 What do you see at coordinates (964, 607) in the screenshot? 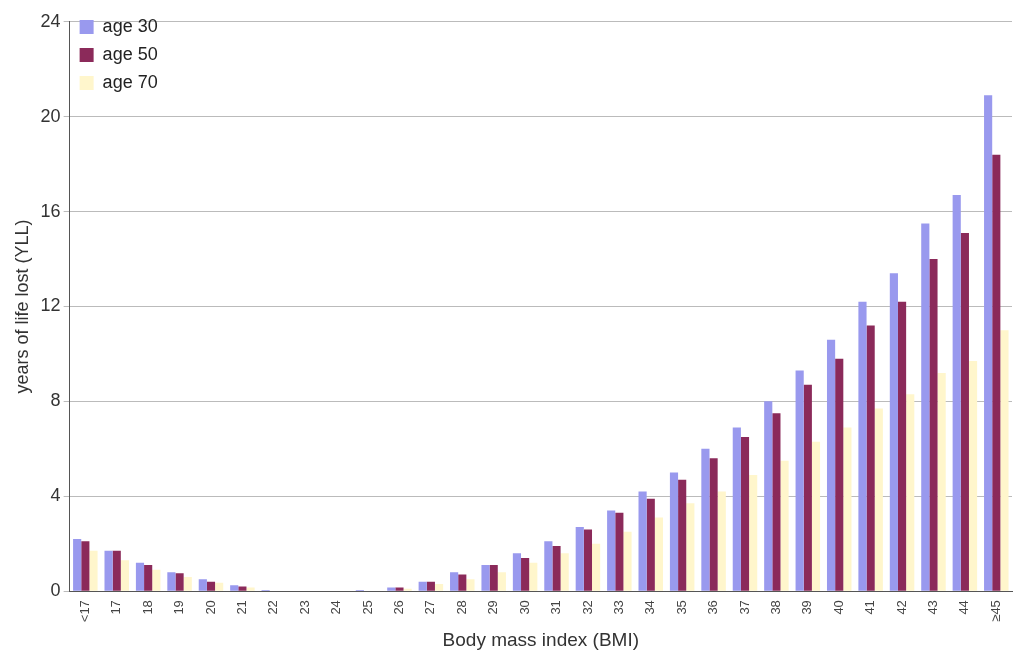
I see `x-tick-label: 44` at bounding box center [964, 607].